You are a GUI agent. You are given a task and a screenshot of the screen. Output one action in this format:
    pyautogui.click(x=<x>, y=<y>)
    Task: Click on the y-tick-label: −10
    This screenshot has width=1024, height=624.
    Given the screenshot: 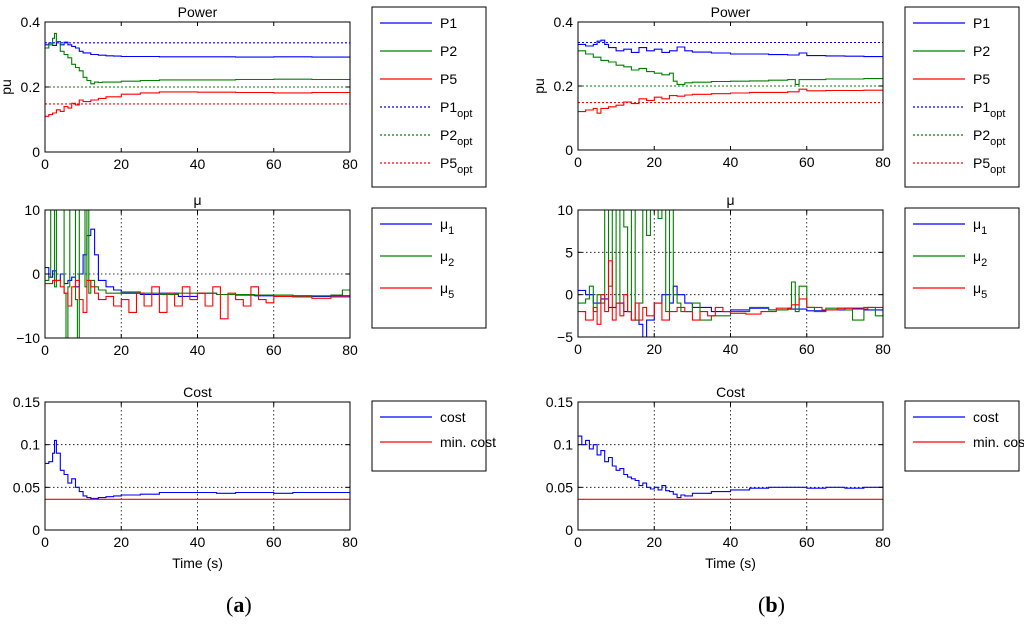 What is the action you would take?
    pyautogui.click(x=28, y=338)
    